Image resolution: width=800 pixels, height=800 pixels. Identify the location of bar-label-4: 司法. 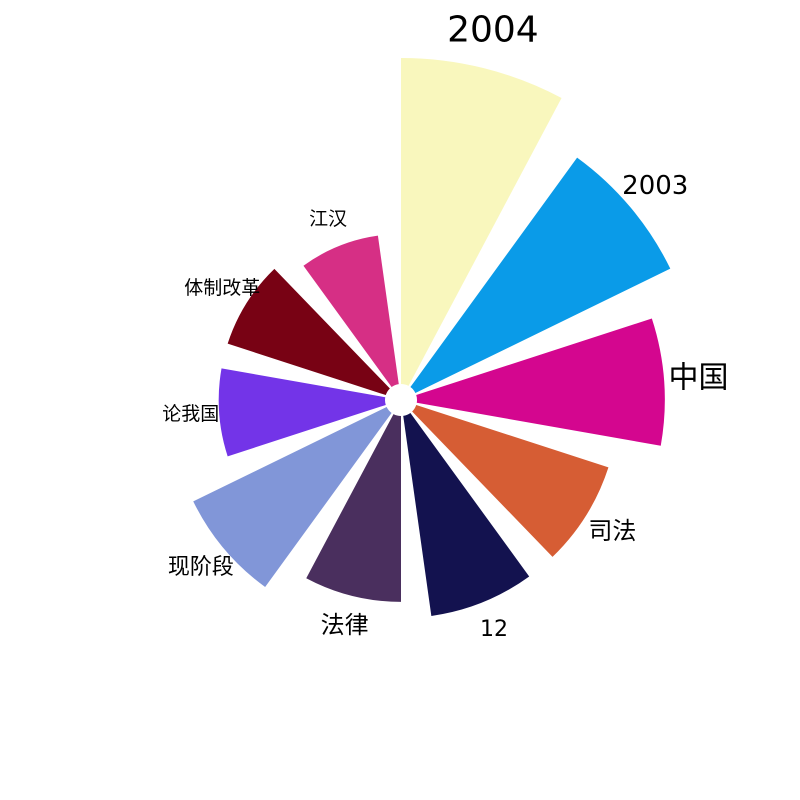
(612, 531).